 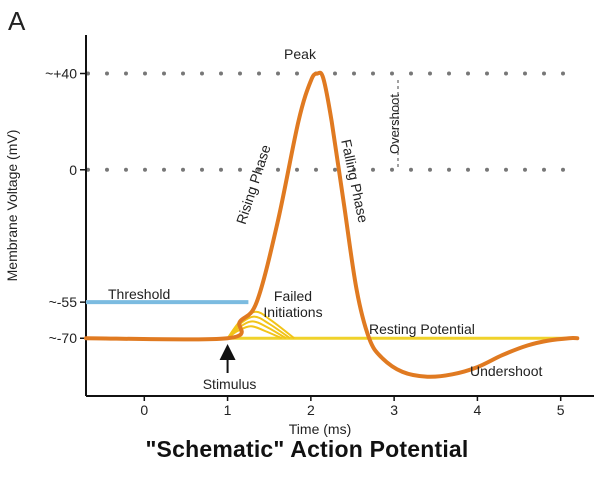 I want to click on resting-potential-label: Resting Potential, so click(x=422, y=329).